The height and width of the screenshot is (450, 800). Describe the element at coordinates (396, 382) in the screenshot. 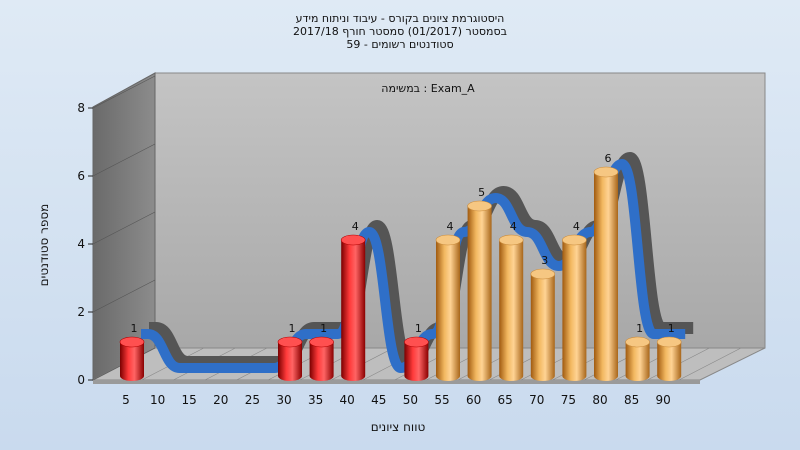

I see `floor-front-edge` at that location.